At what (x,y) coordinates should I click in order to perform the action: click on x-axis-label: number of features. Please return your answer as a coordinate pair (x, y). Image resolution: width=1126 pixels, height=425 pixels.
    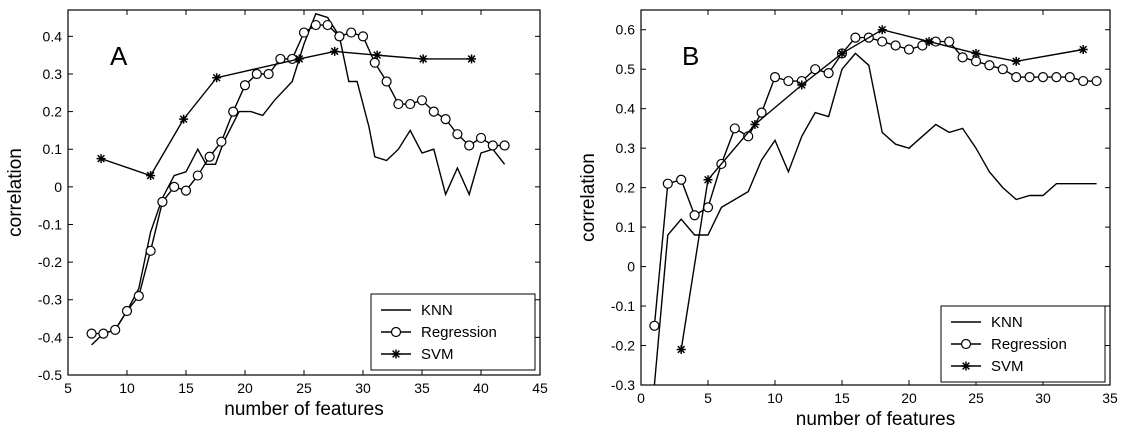
    Looking at the image, I should click on (875, 417).